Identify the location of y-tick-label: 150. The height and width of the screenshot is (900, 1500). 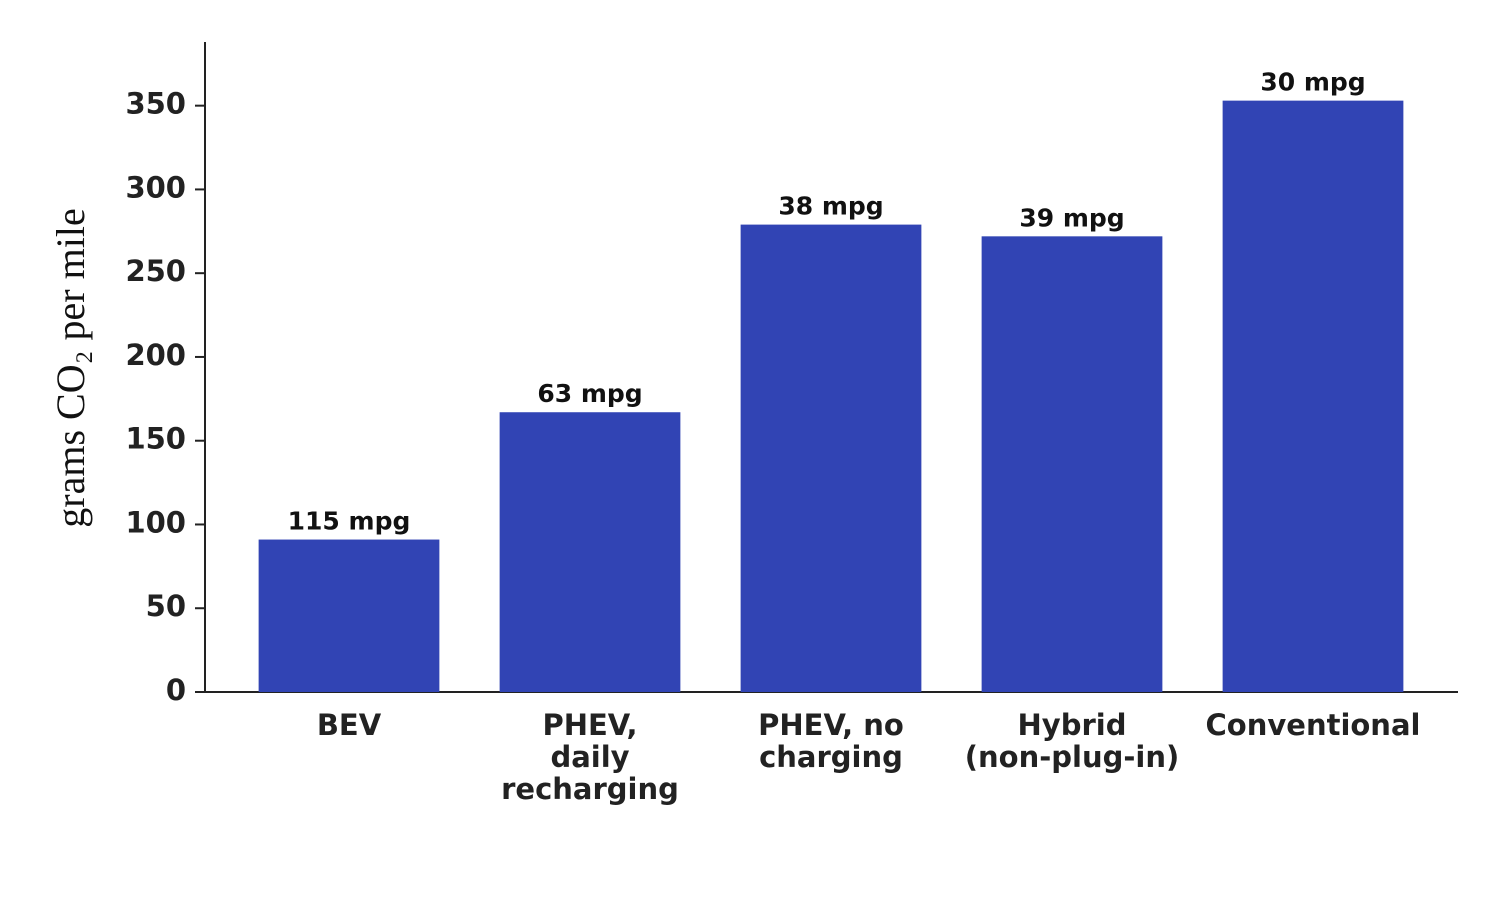
(155, 439).